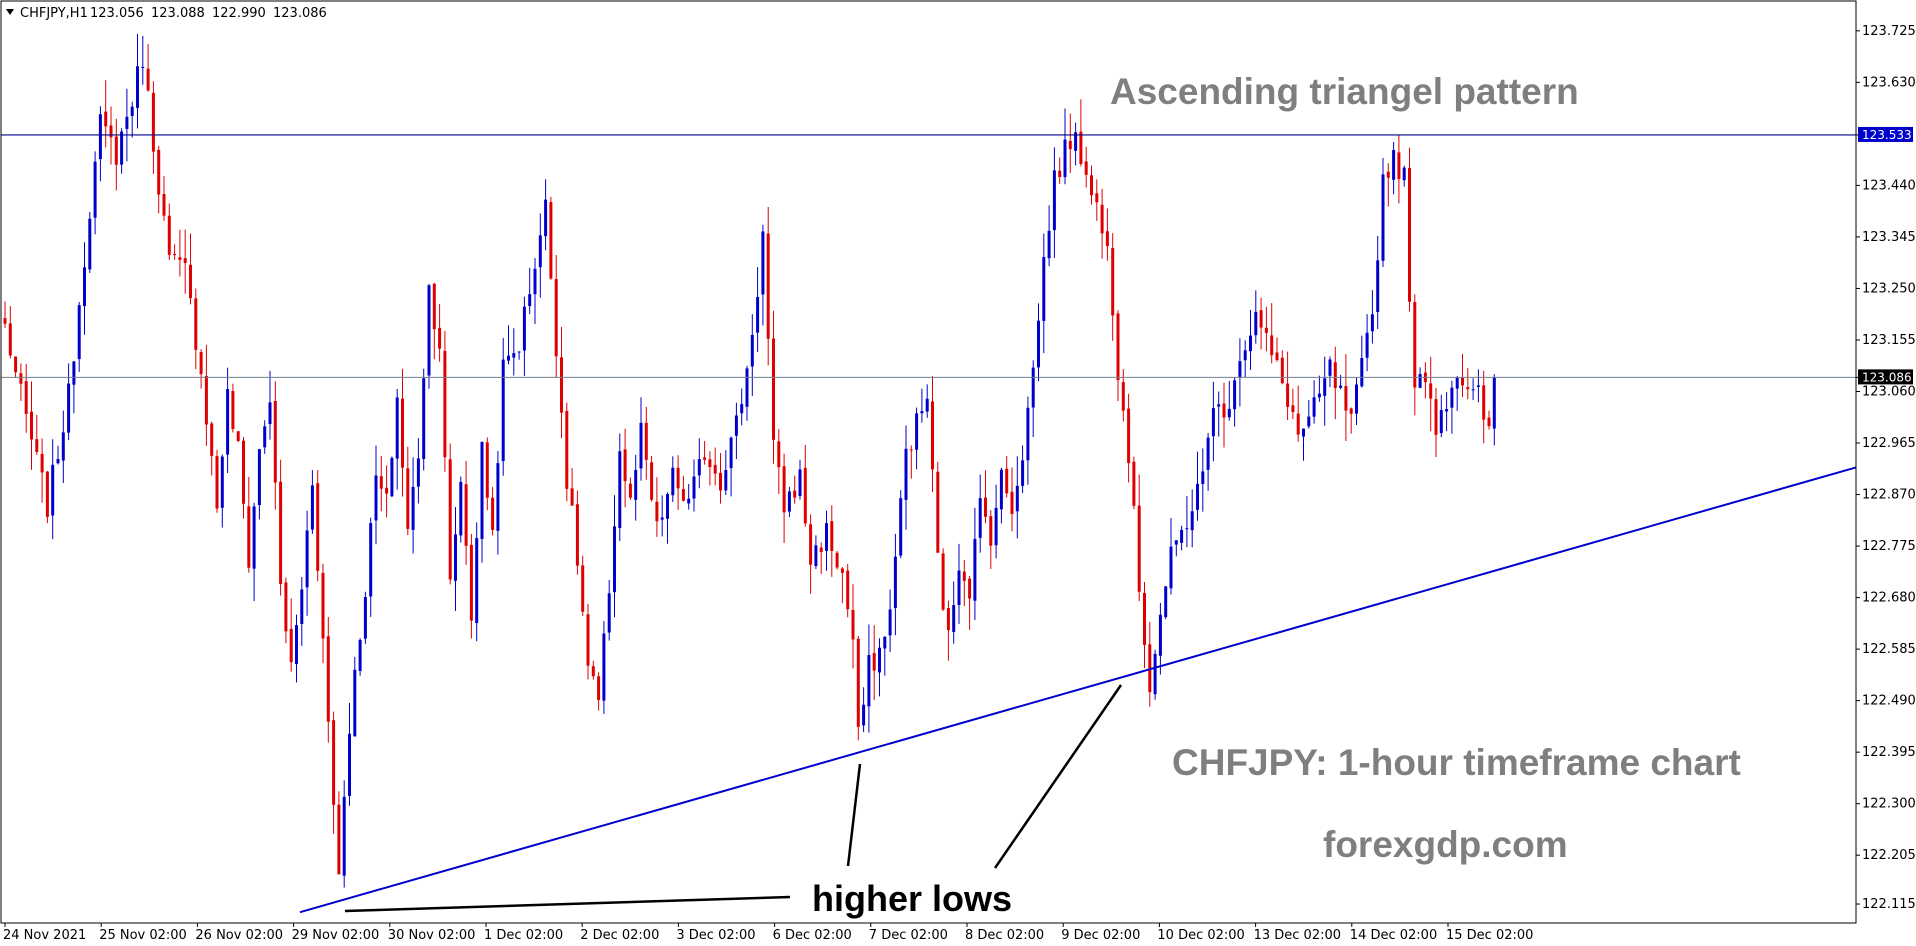 This screenshot has height=946, width=1916. I want to click on x-tick-label: 26 Nov 02:00, so click(239, 935).